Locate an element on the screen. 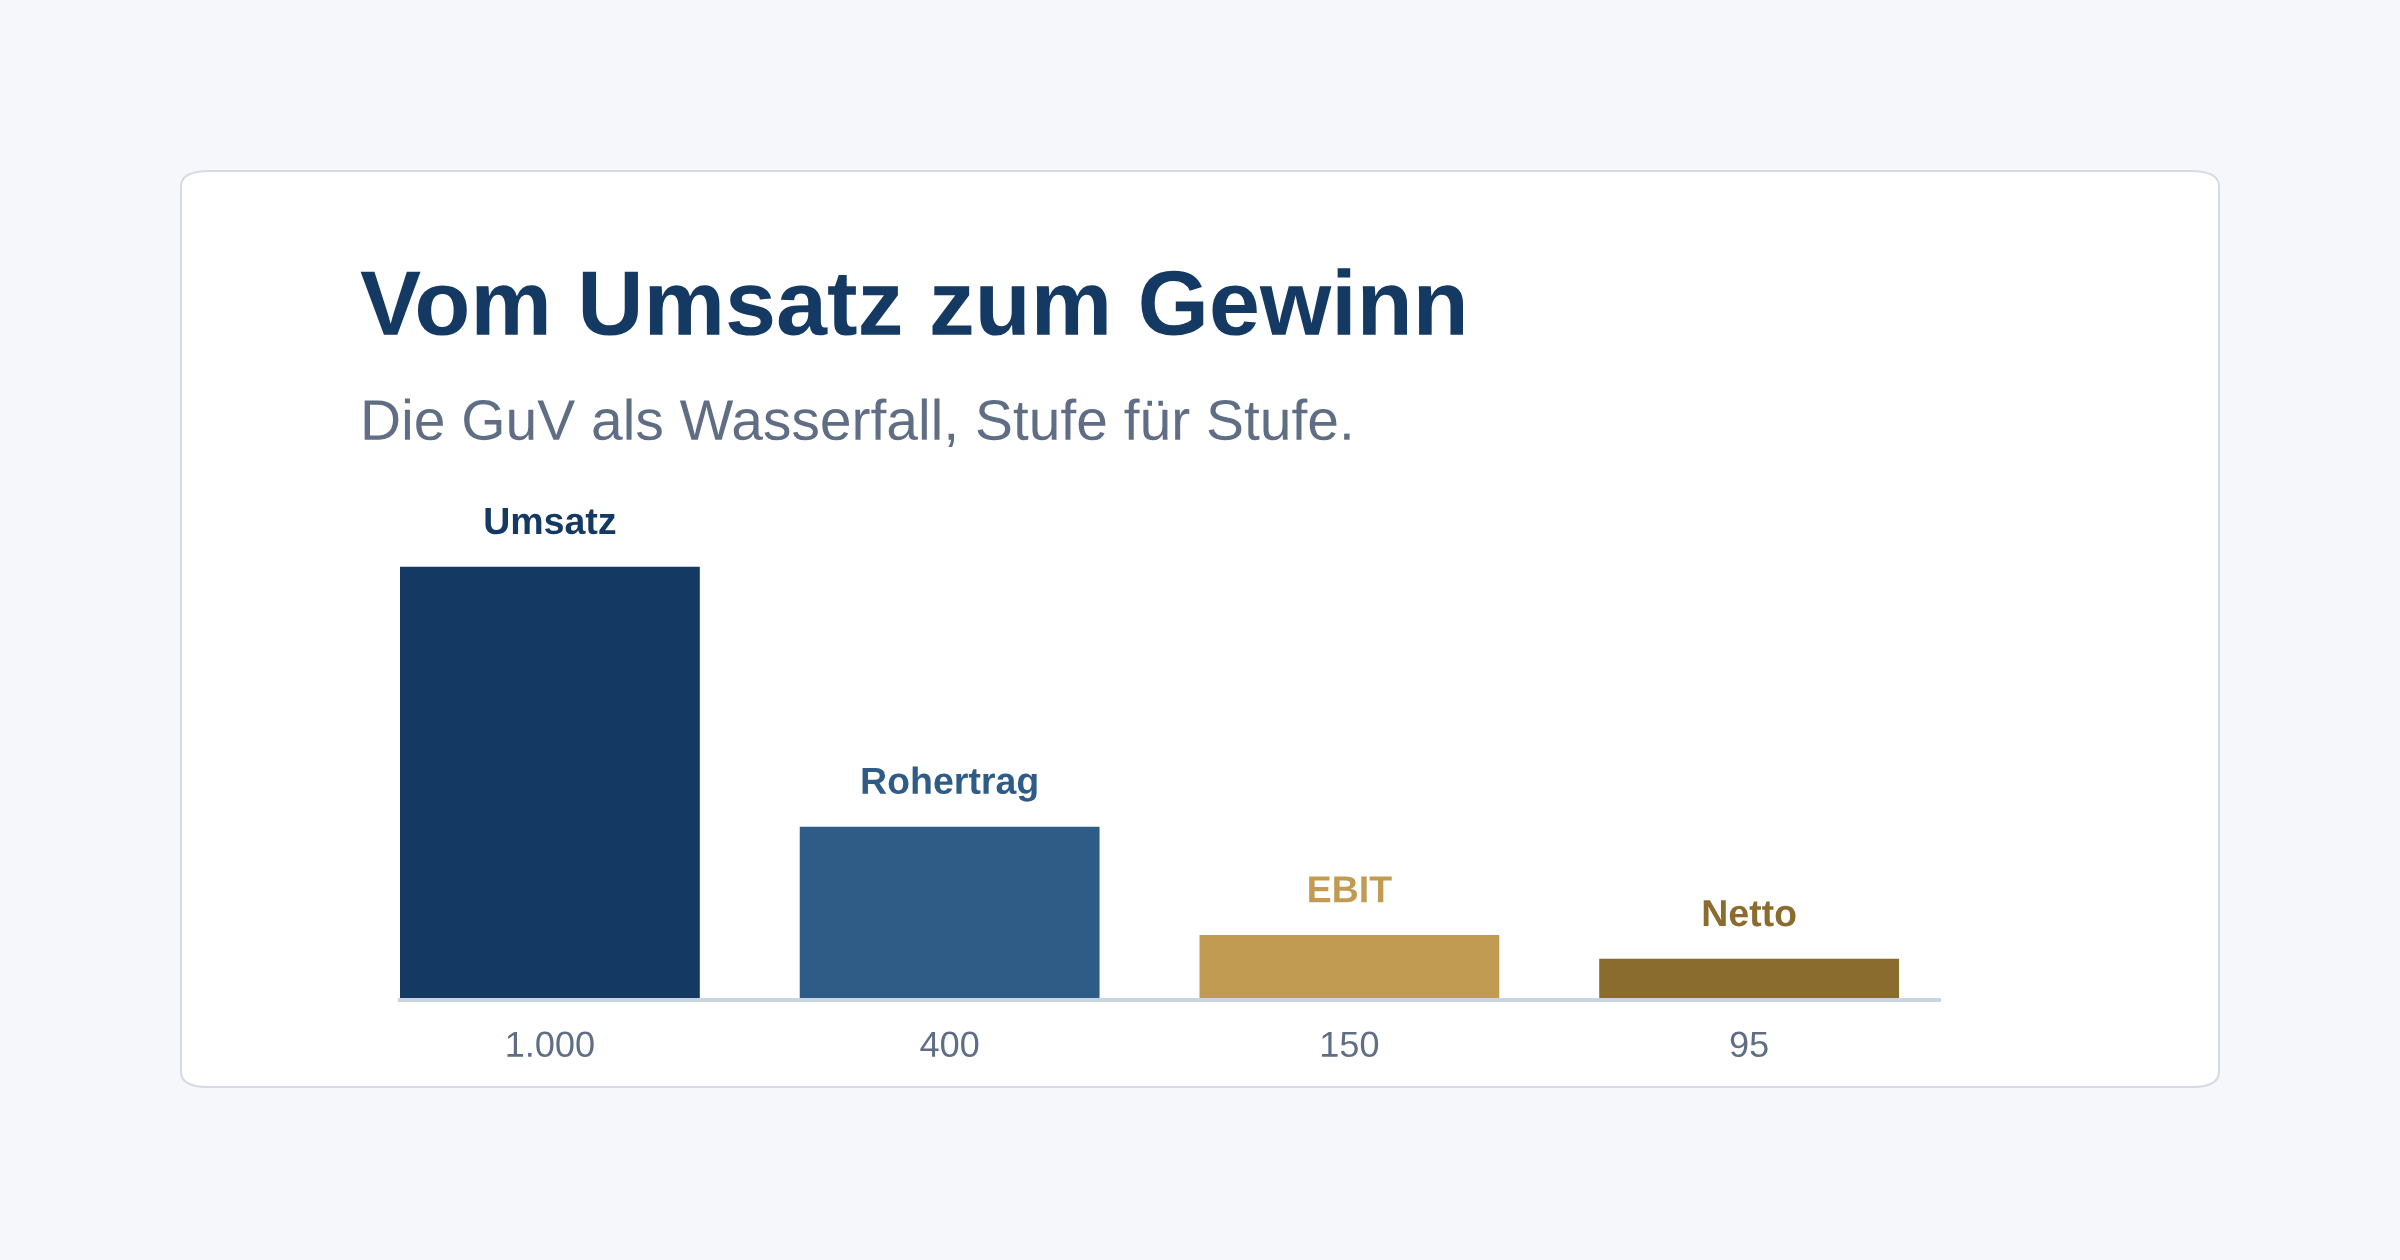  chart-title: Vom Umsatz zum Gewinn is located at coordinates (911, 302).